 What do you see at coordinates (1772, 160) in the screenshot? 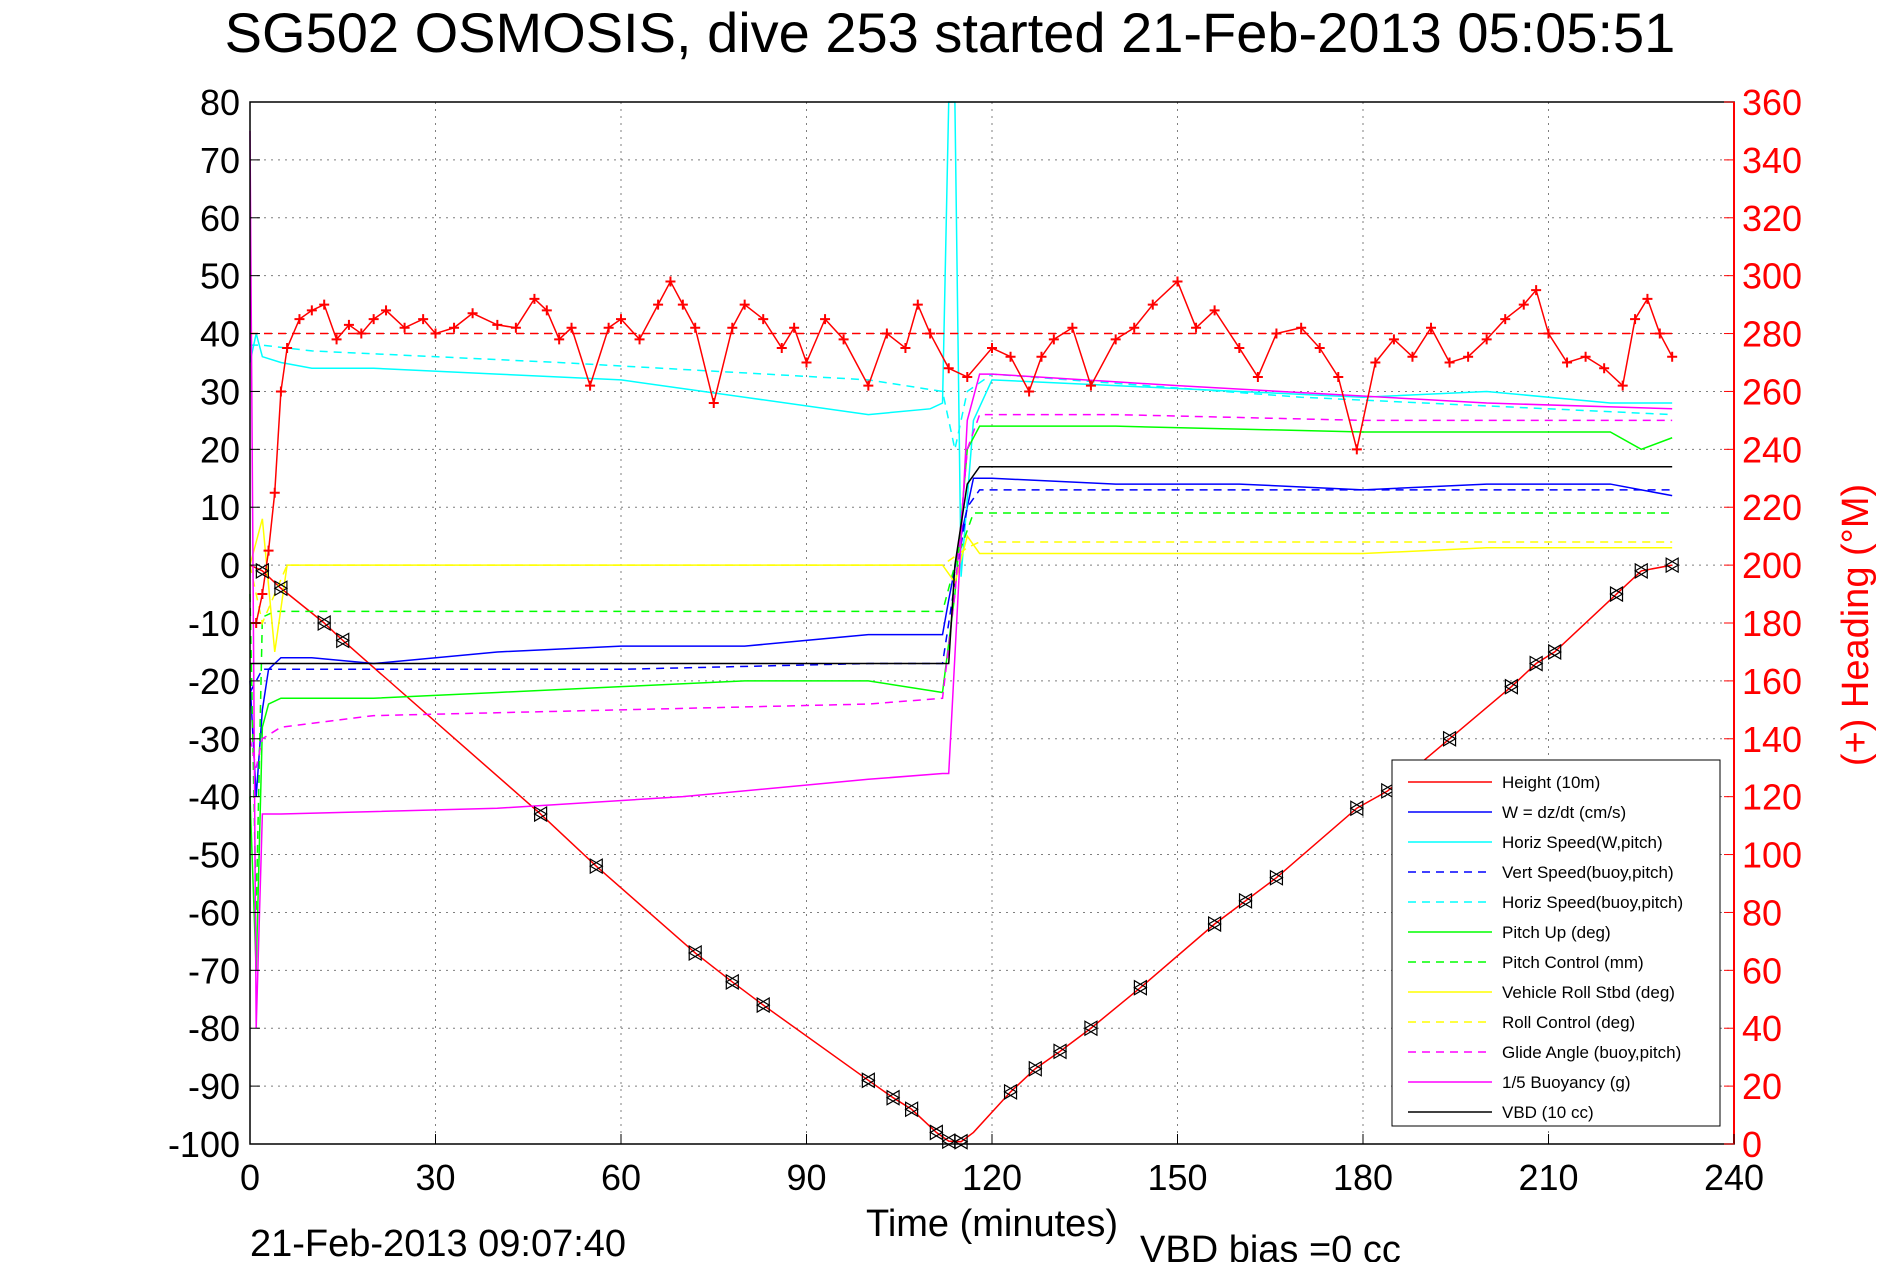
I see `y-right-tick-label: 340` at bounding box center [1772, 160].